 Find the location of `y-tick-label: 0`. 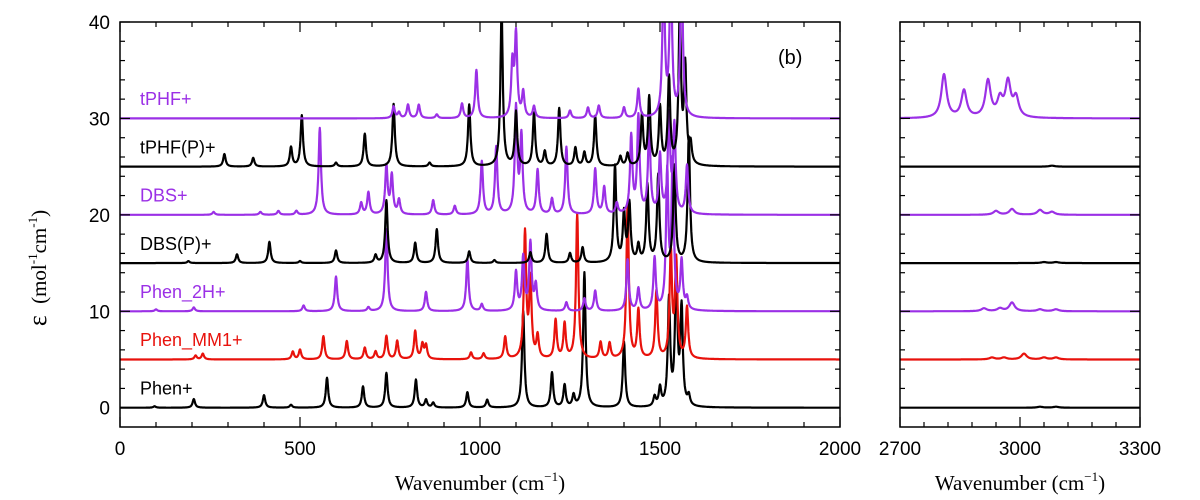

y-tick-label: 0 is located at coordinates (104, 409).